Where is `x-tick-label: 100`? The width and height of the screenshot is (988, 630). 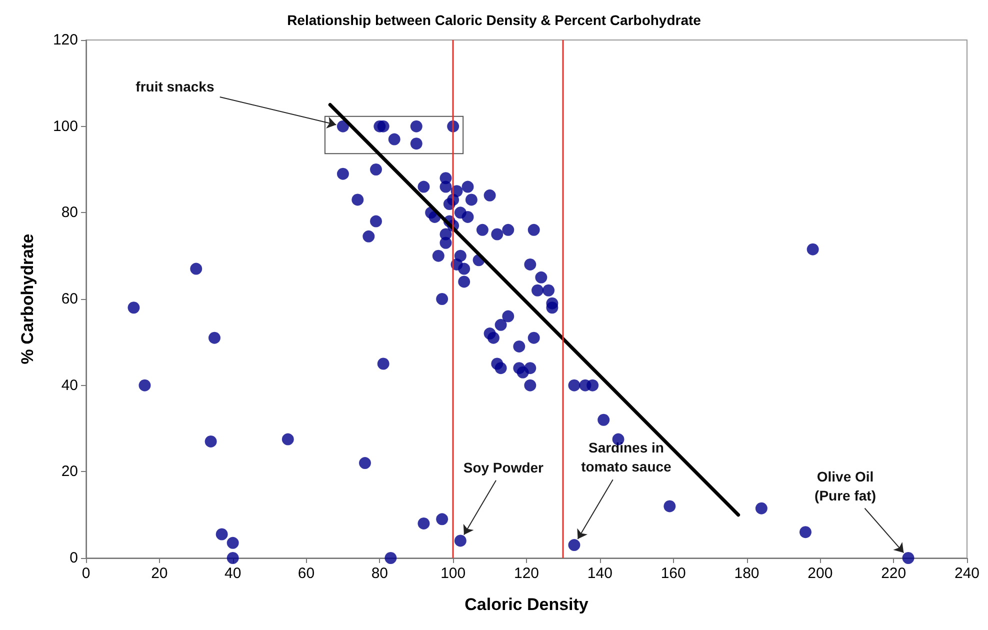 x-tick-label: 100 is located at coordinates (453, 573).